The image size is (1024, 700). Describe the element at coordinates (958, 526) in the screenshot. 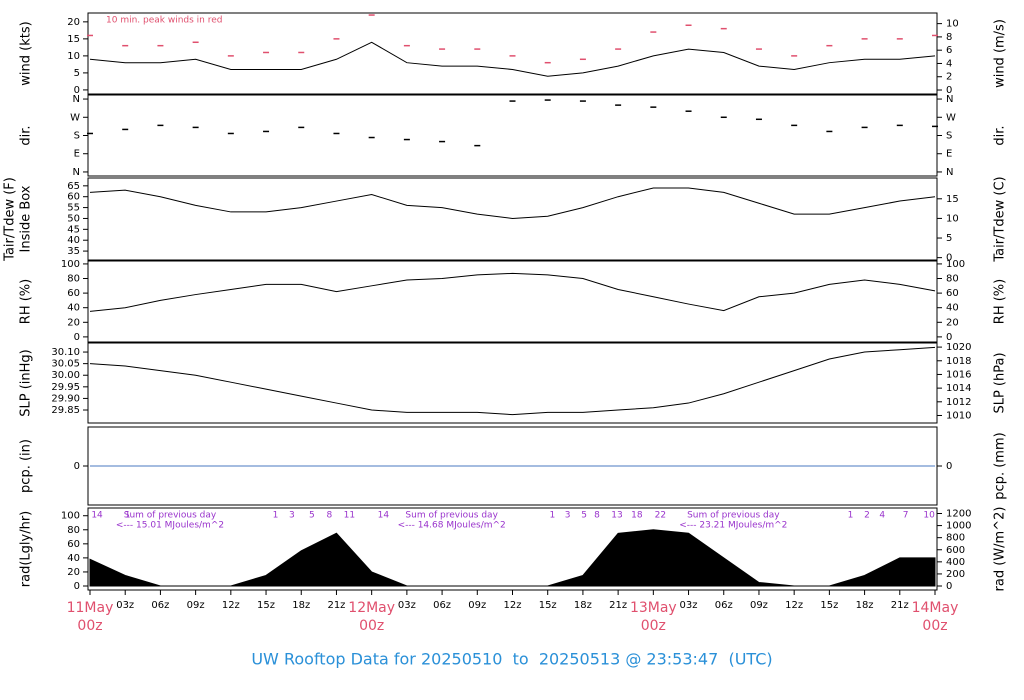

I see `y2-tick-label: 1000` at that location.